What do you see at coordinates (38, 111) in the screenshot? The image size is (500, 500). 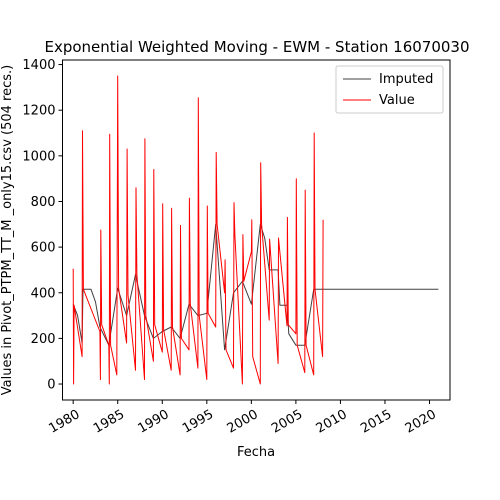 I see `y-tick-label: 1200` at bounding box center [38, 111].